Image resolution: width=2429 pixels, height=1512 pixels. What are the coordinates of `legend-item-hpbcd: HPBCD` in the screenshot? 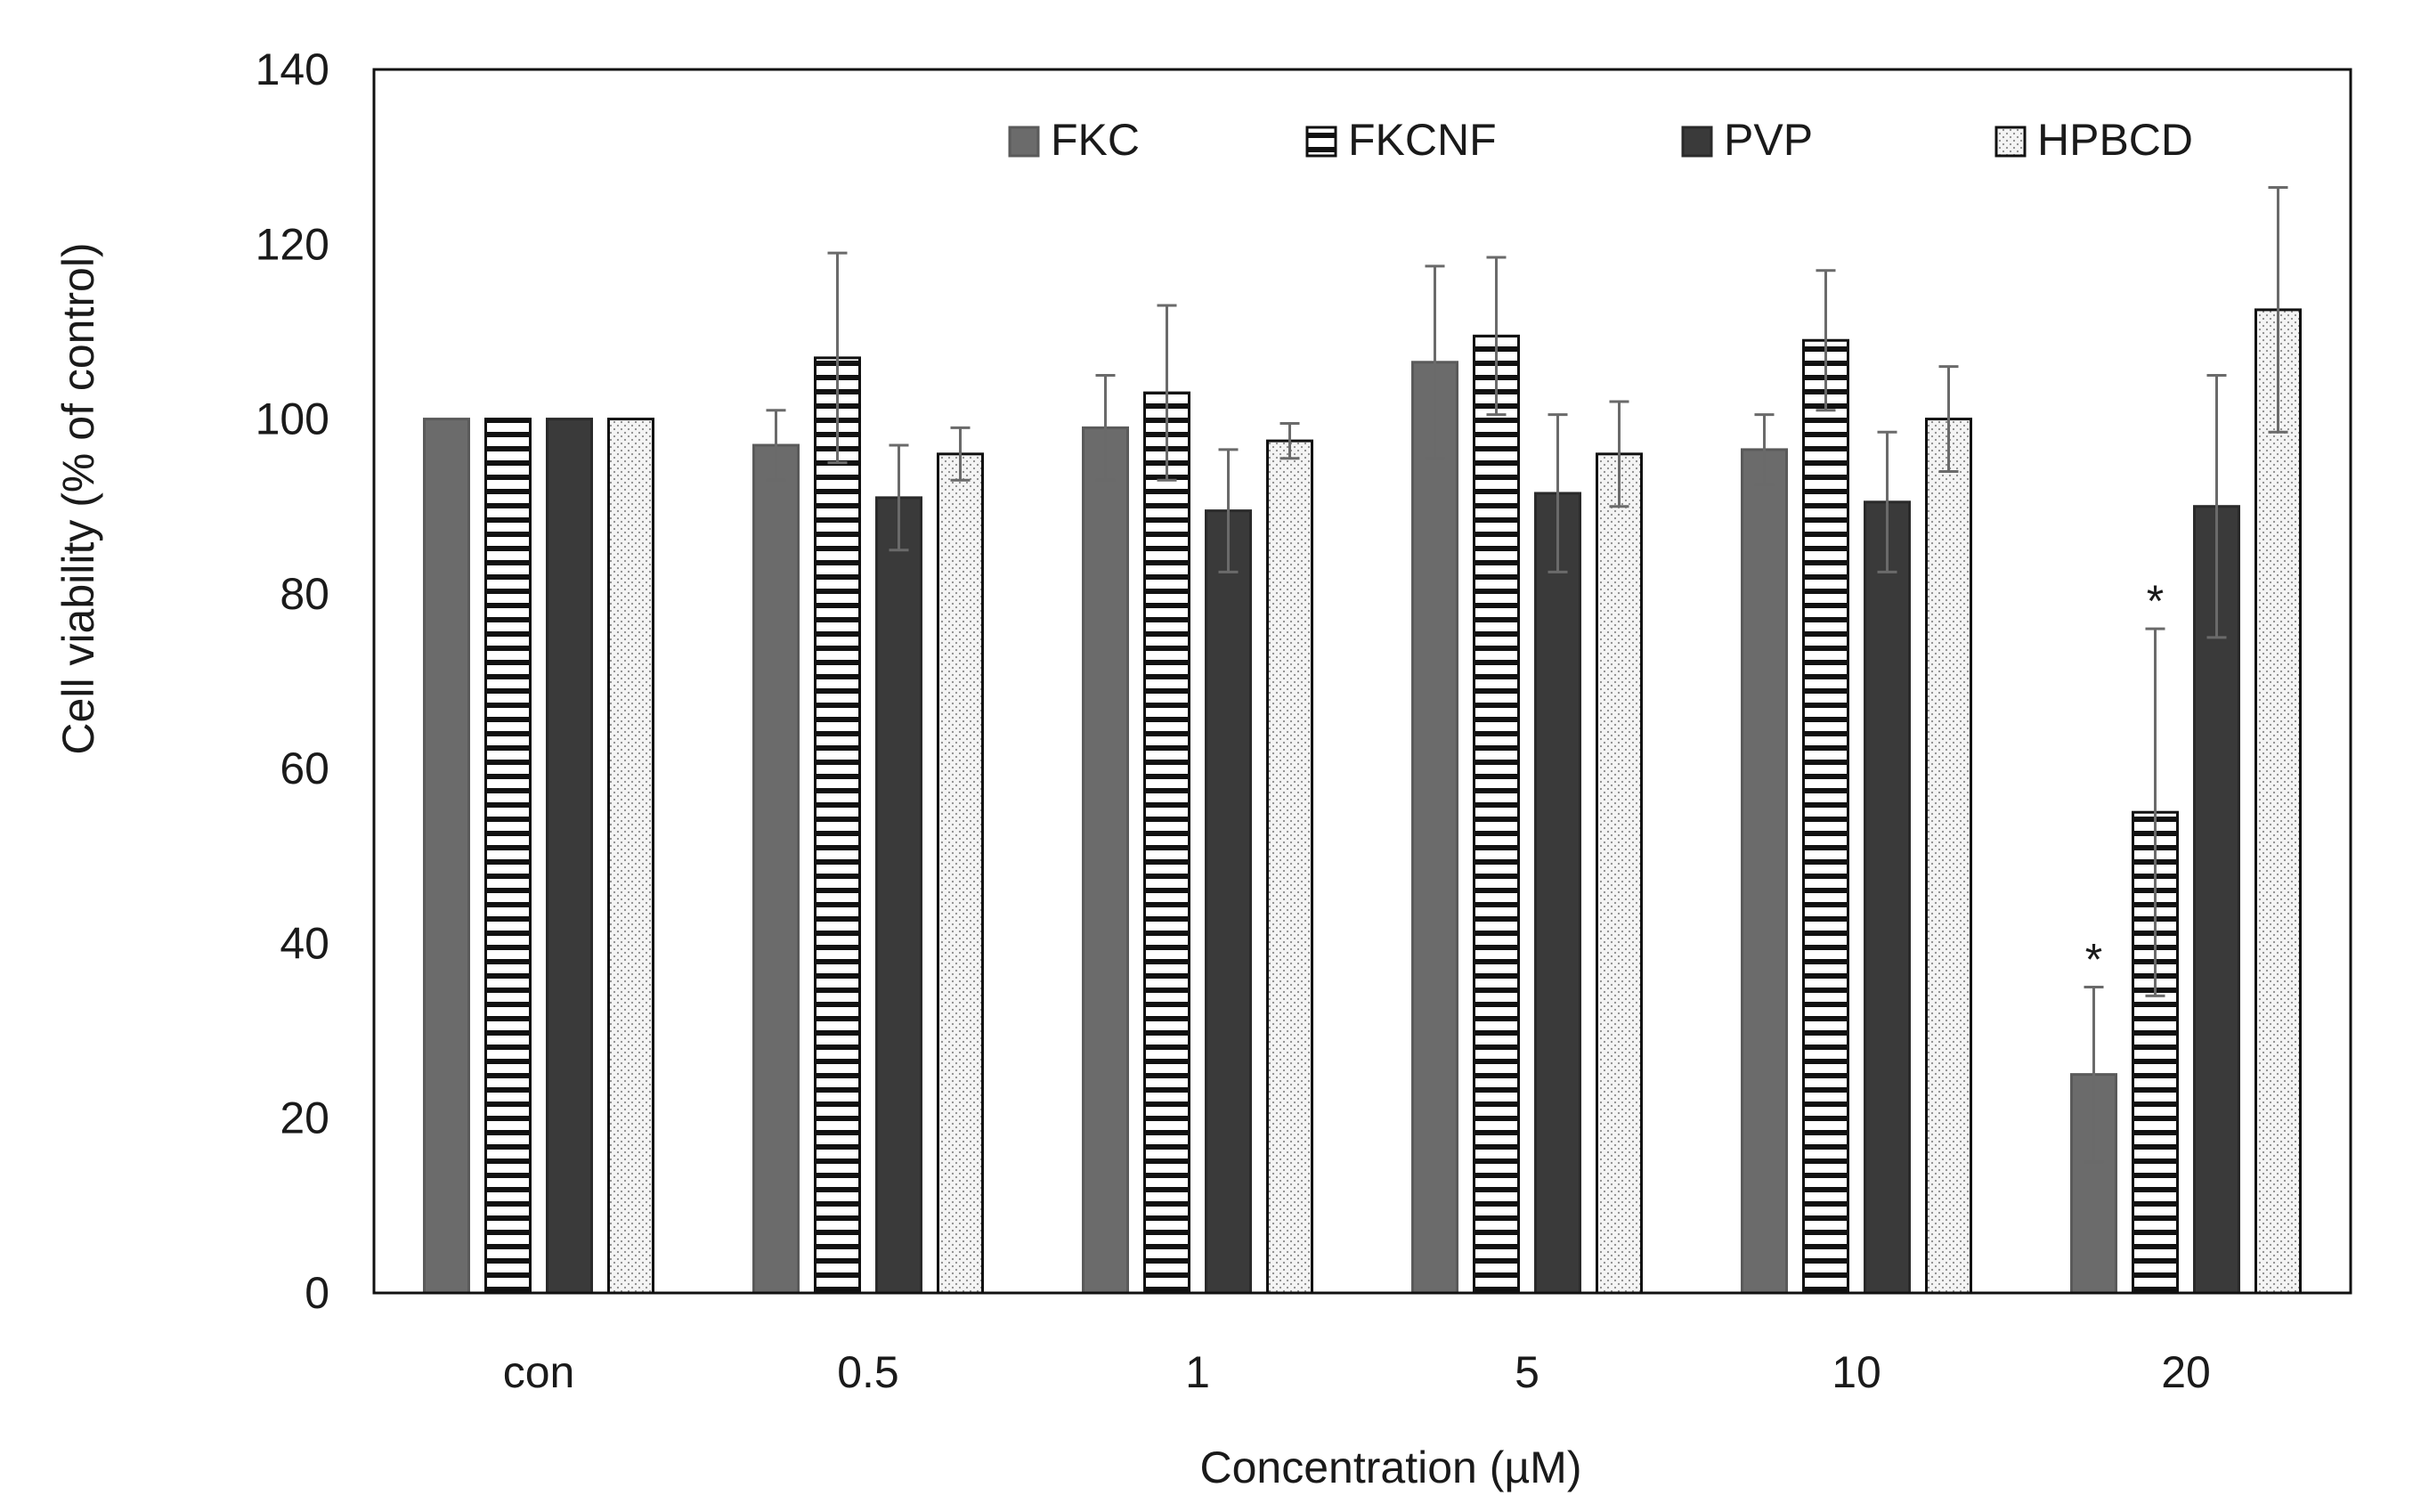 It's located at (2093, 140).